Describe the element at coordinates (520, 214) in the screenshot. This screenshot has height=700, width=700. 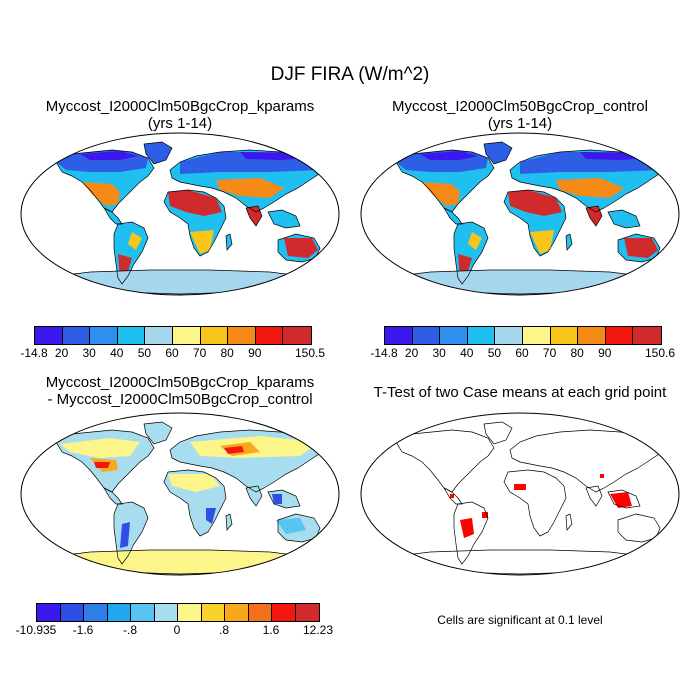
I see `map-control` at that location.